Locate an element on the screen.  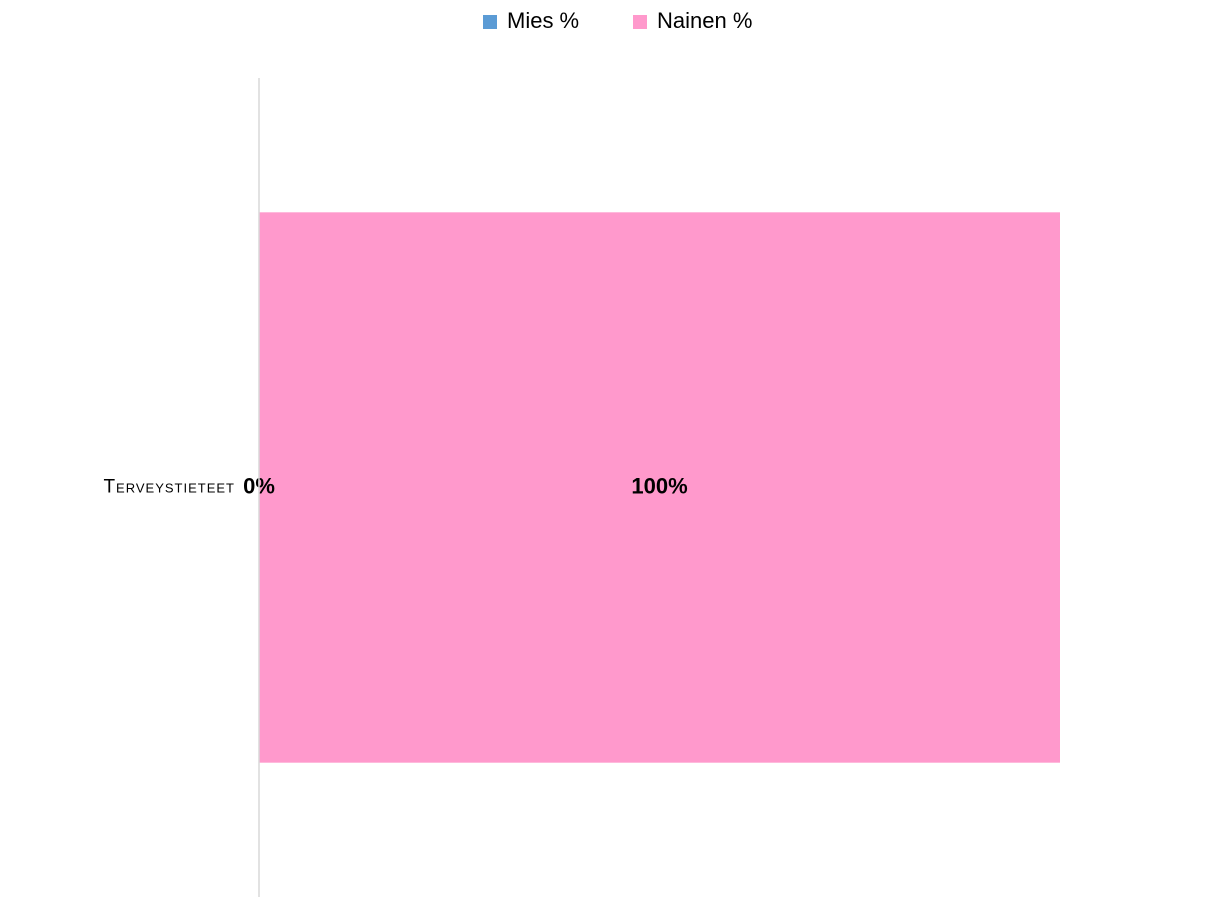
category-label: Terveystieteet is located at coordinates (169, 487).